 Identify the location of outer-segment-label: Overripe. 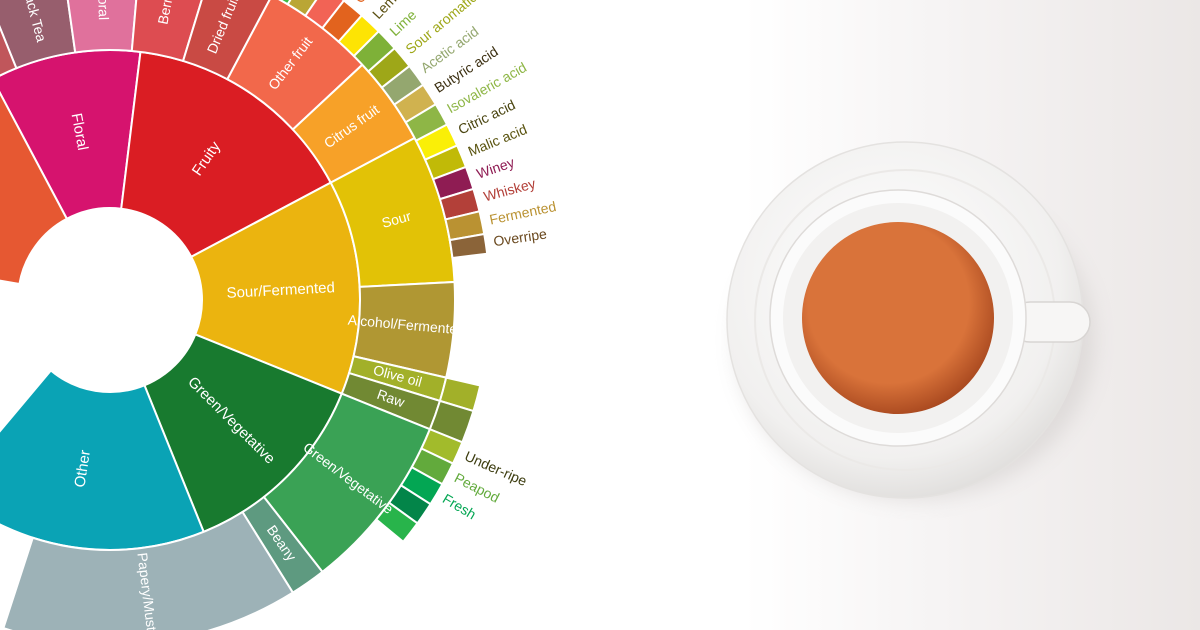
(520, 237).